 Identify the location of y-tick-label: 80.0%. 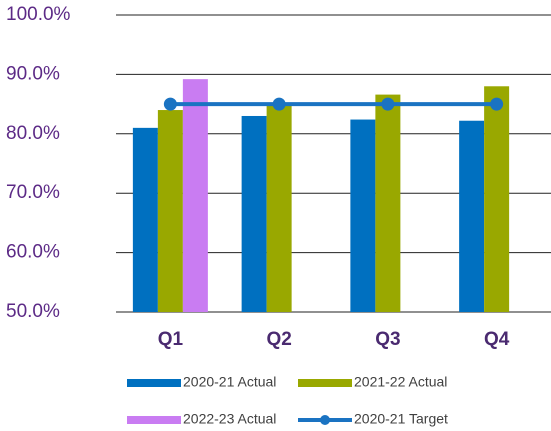
(33, 133).